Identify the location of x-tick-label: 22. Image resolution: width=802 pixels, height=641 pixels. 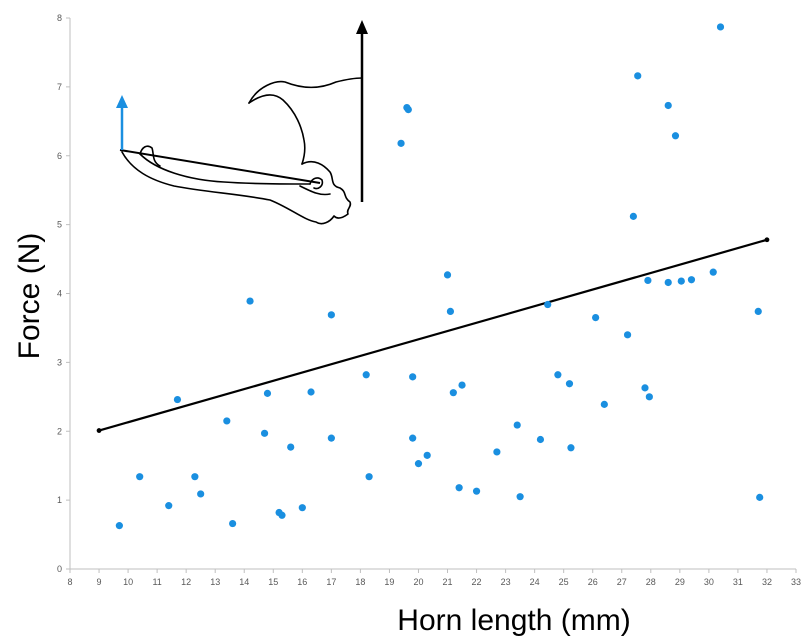
(477, 582).